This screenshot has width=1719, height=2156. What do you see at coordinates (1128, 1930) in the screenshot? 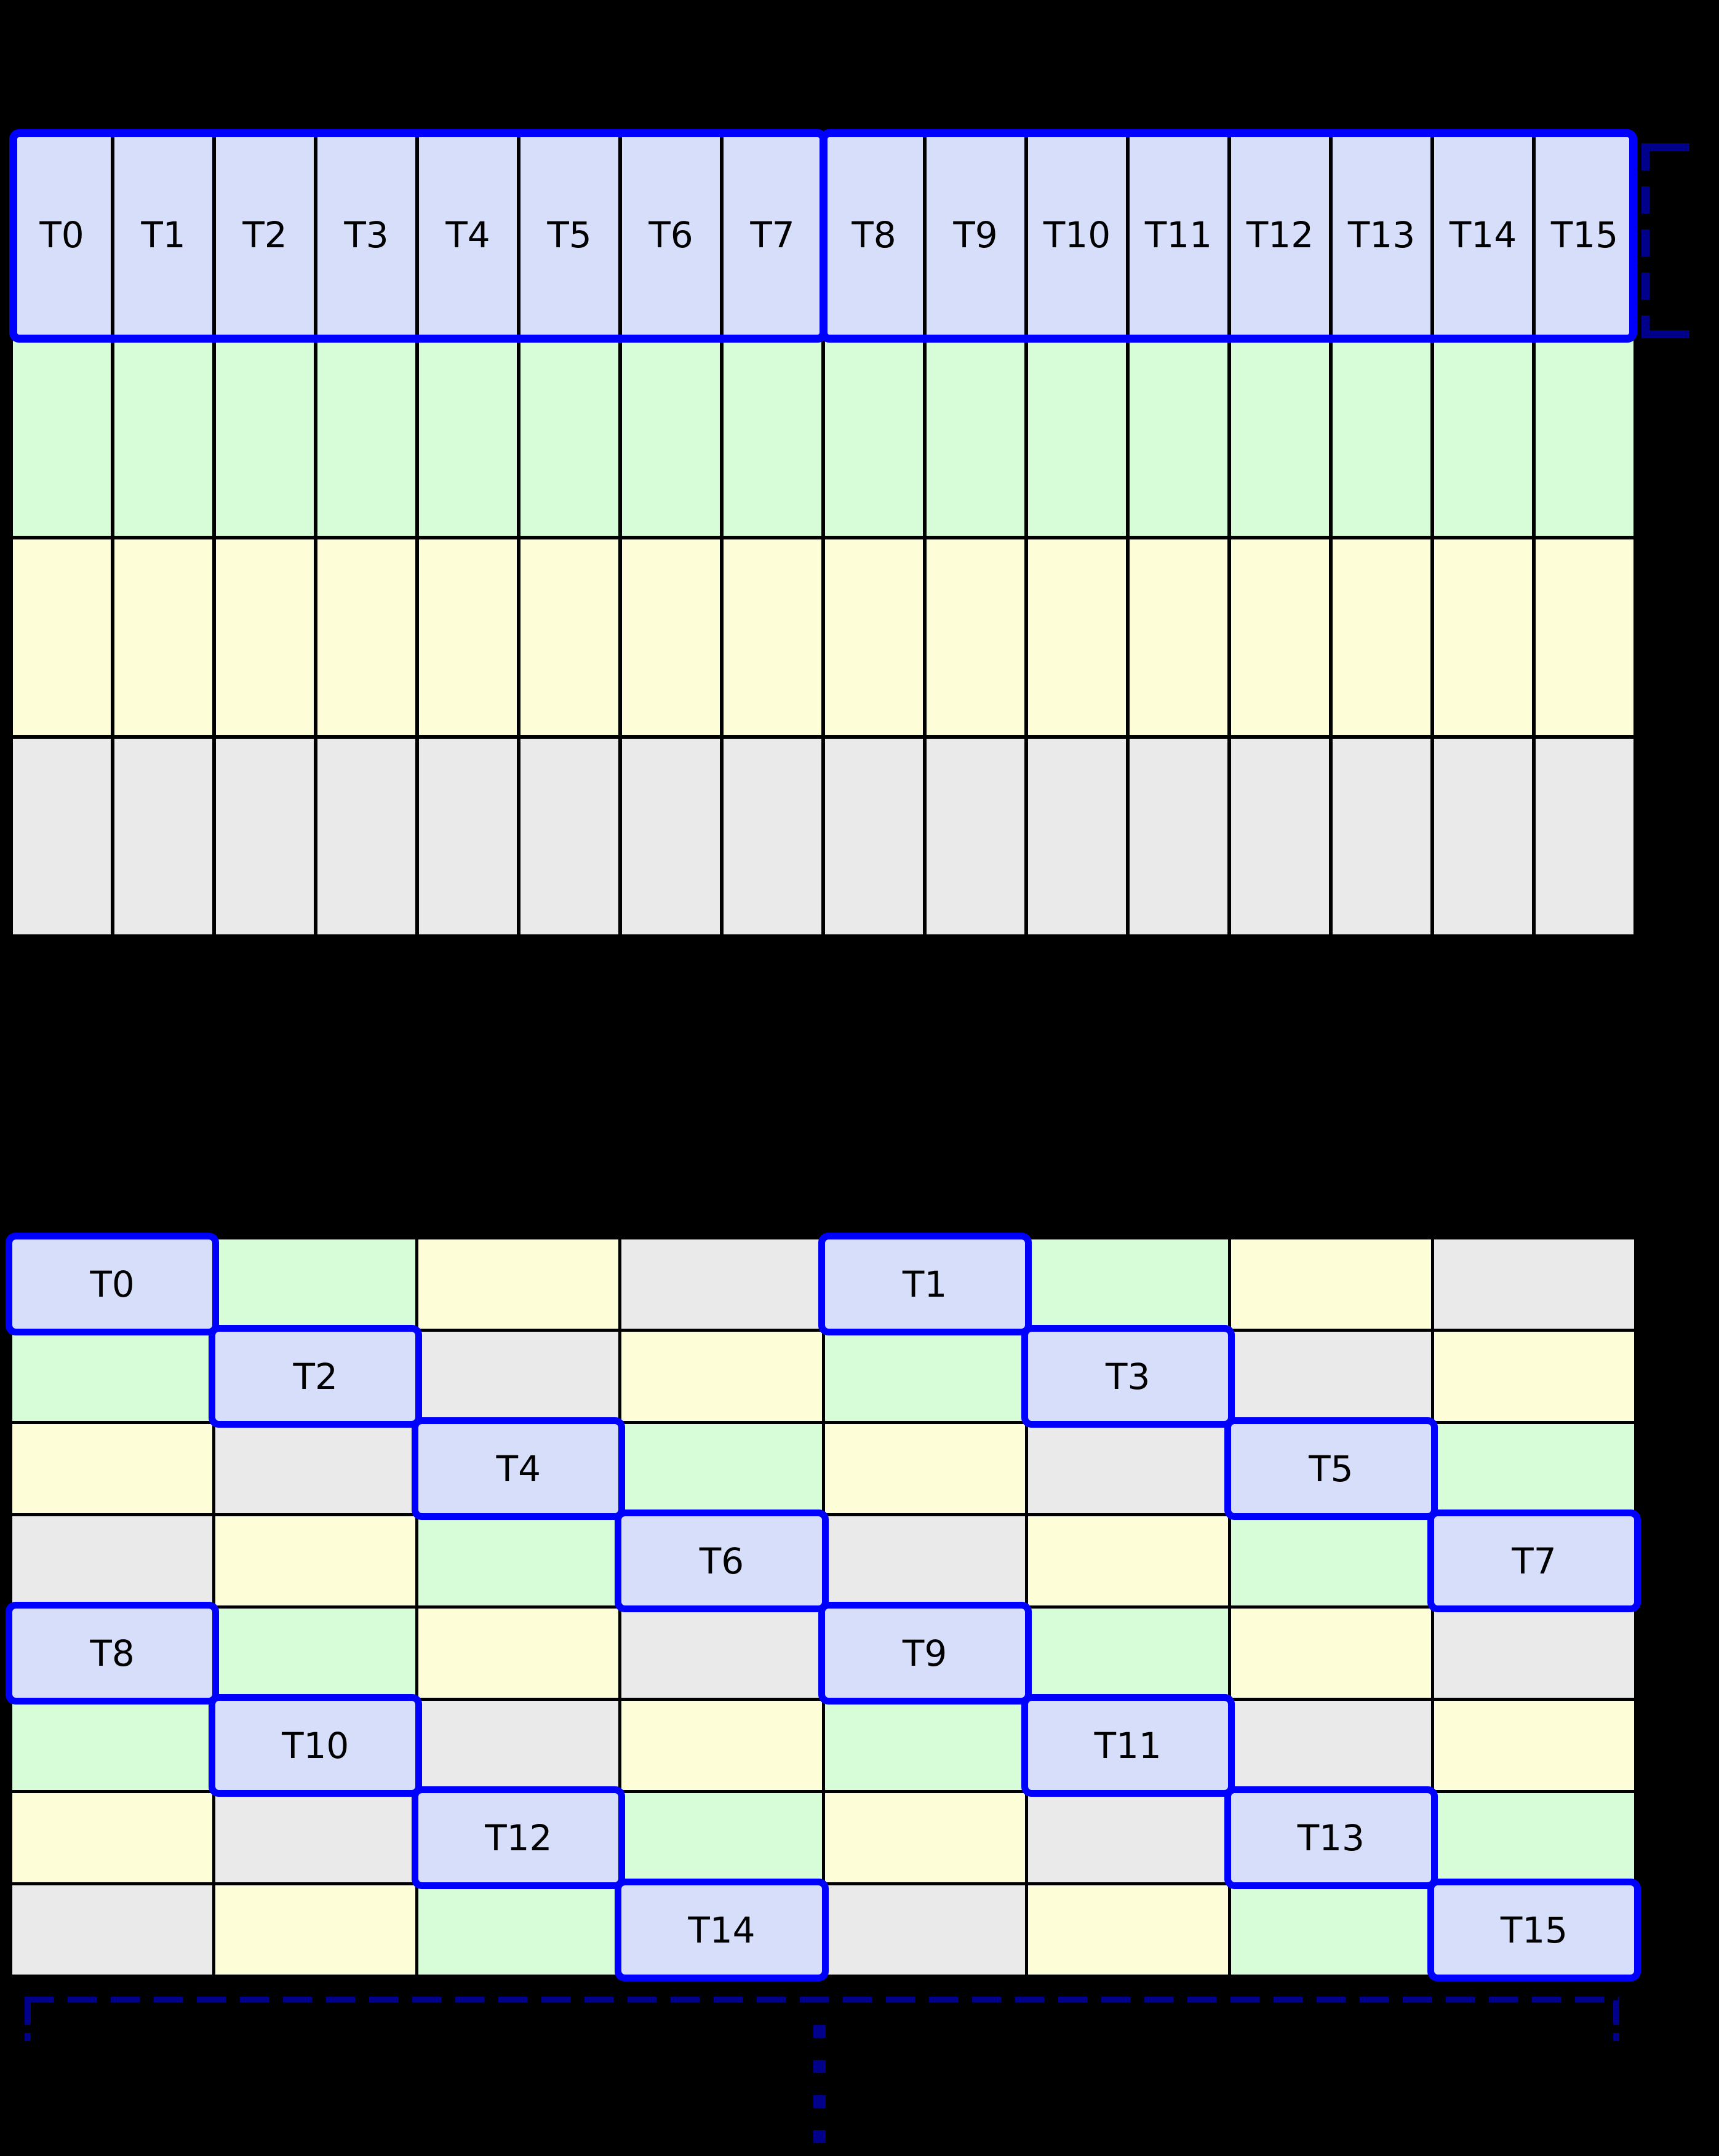
I see `swizzled-cell-r7-c5` at bounding box center [1128, 1930].